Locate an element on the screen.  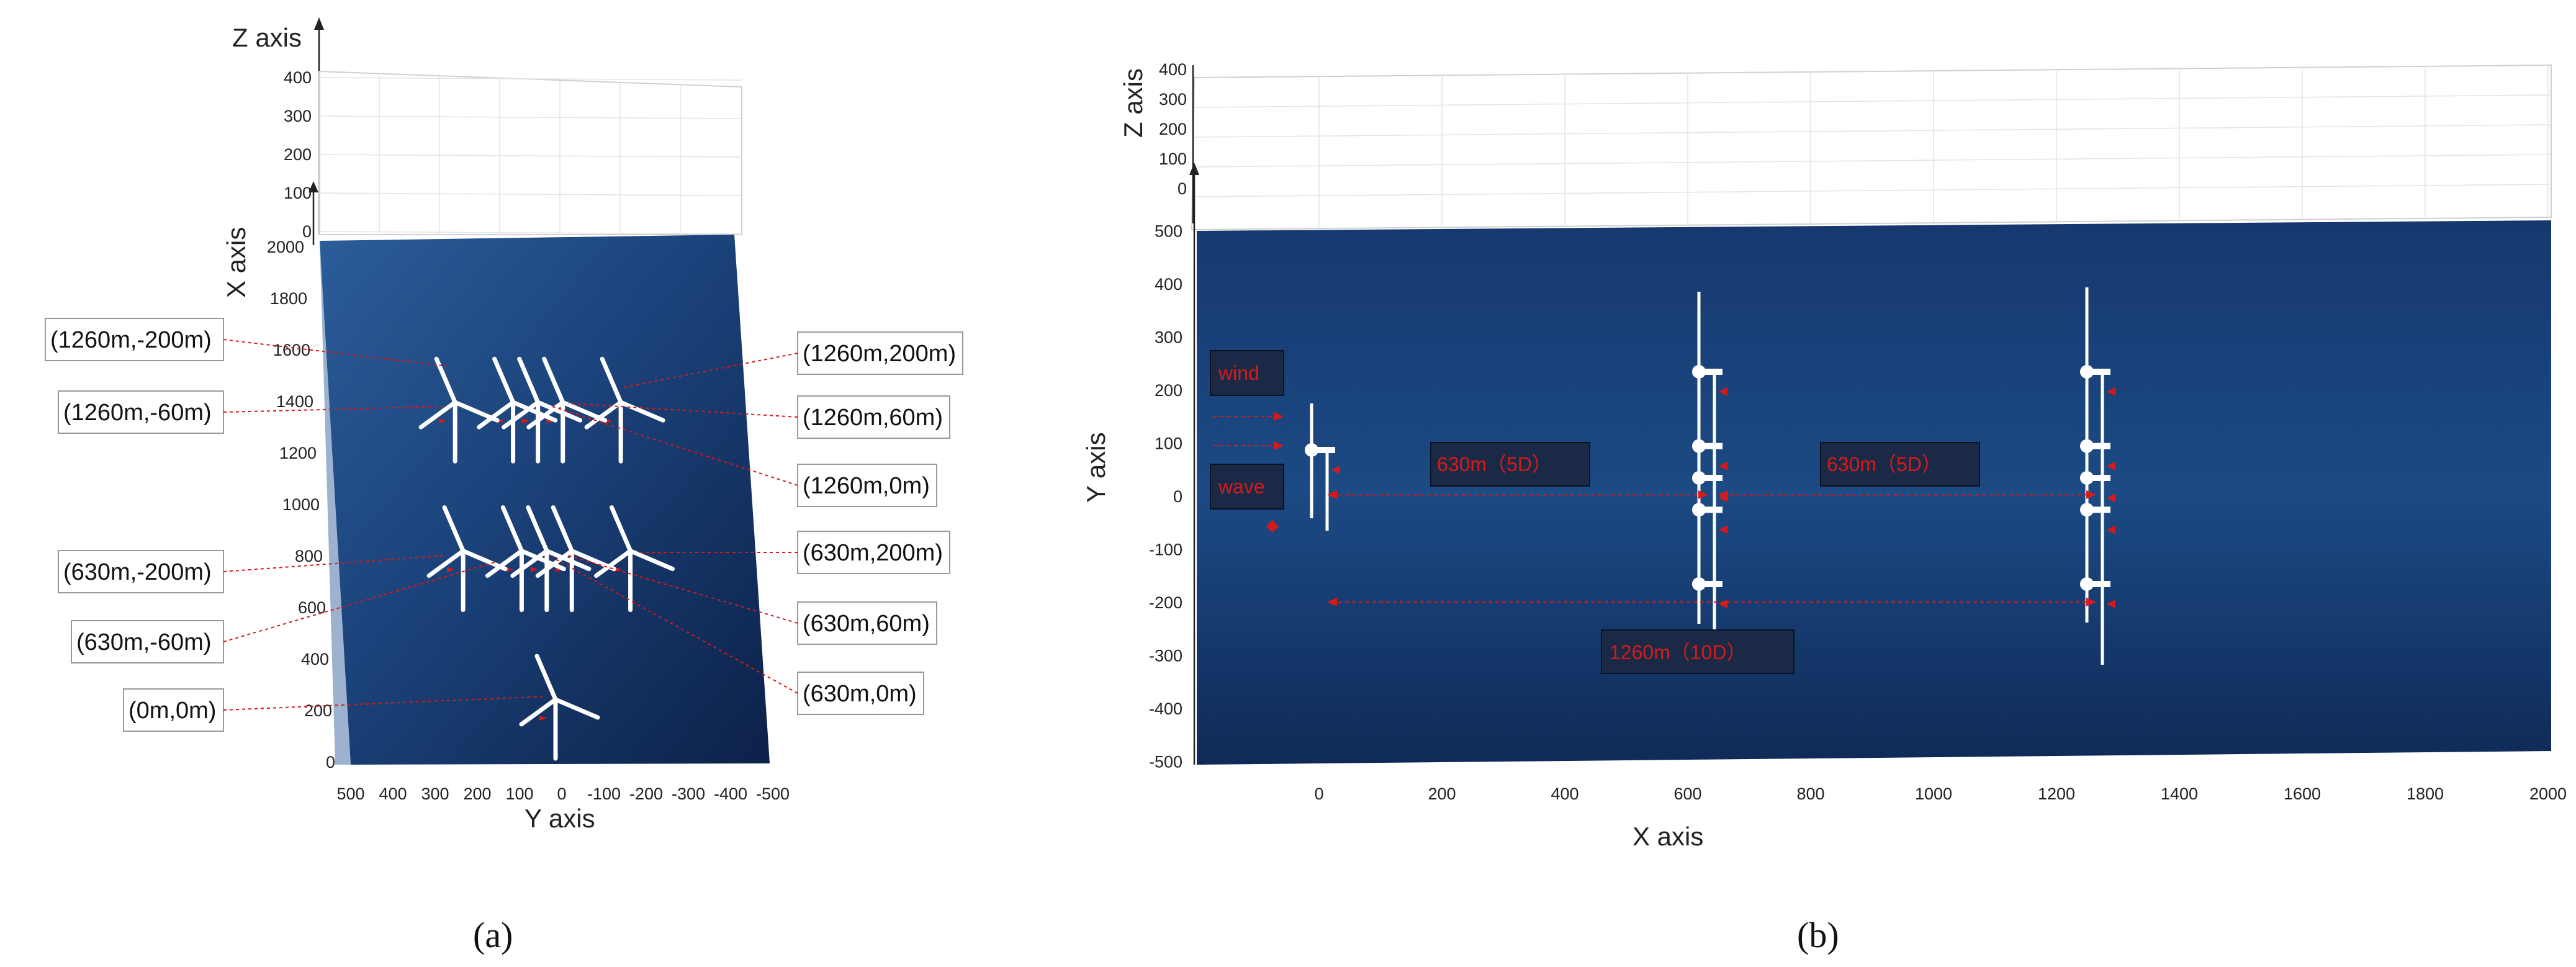
y-tick-label-a: 200 is located at coordinates (477, 794).